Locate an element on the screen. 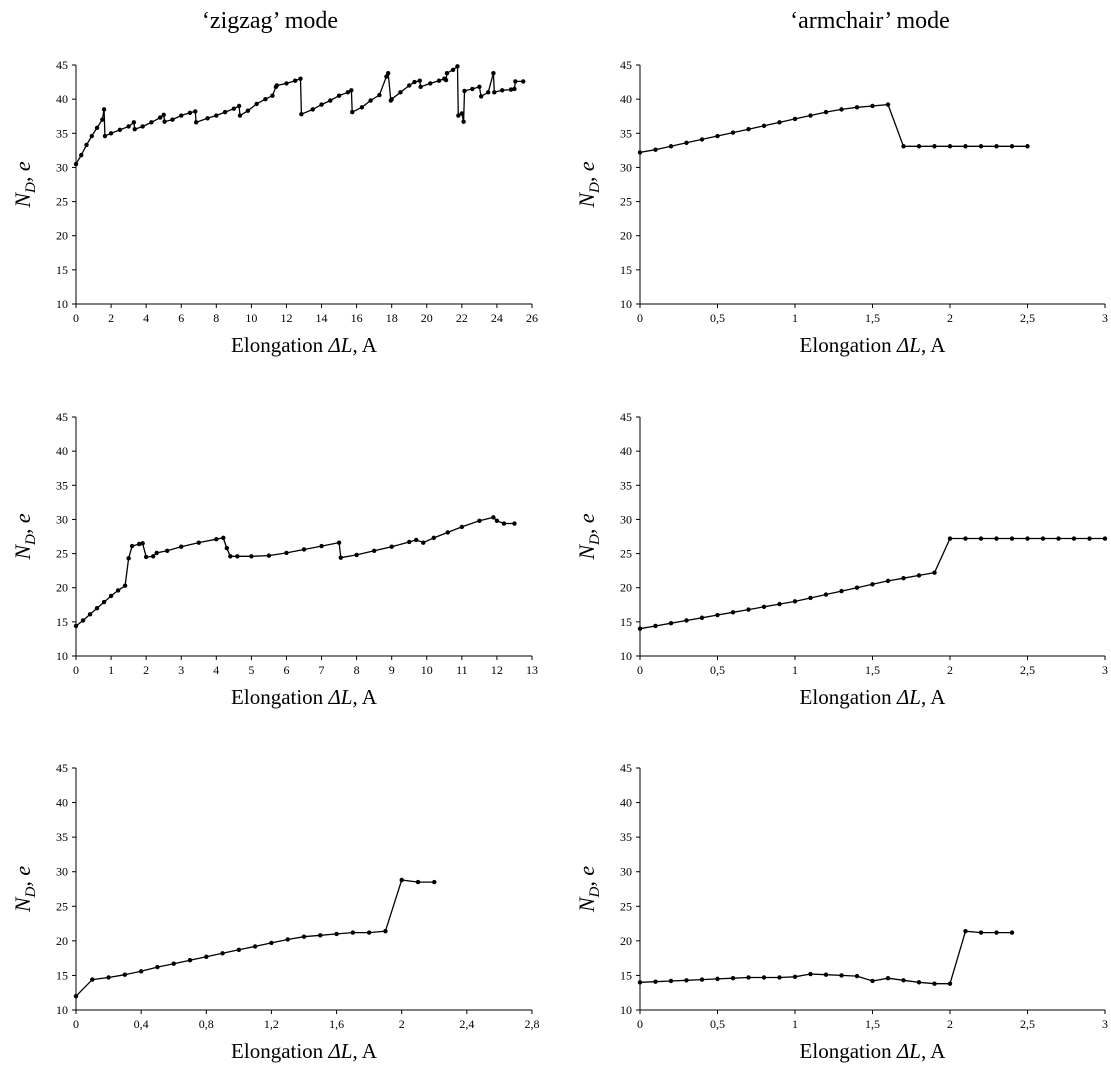  y-tick-label: 45 is located at coordinates (626, 417).